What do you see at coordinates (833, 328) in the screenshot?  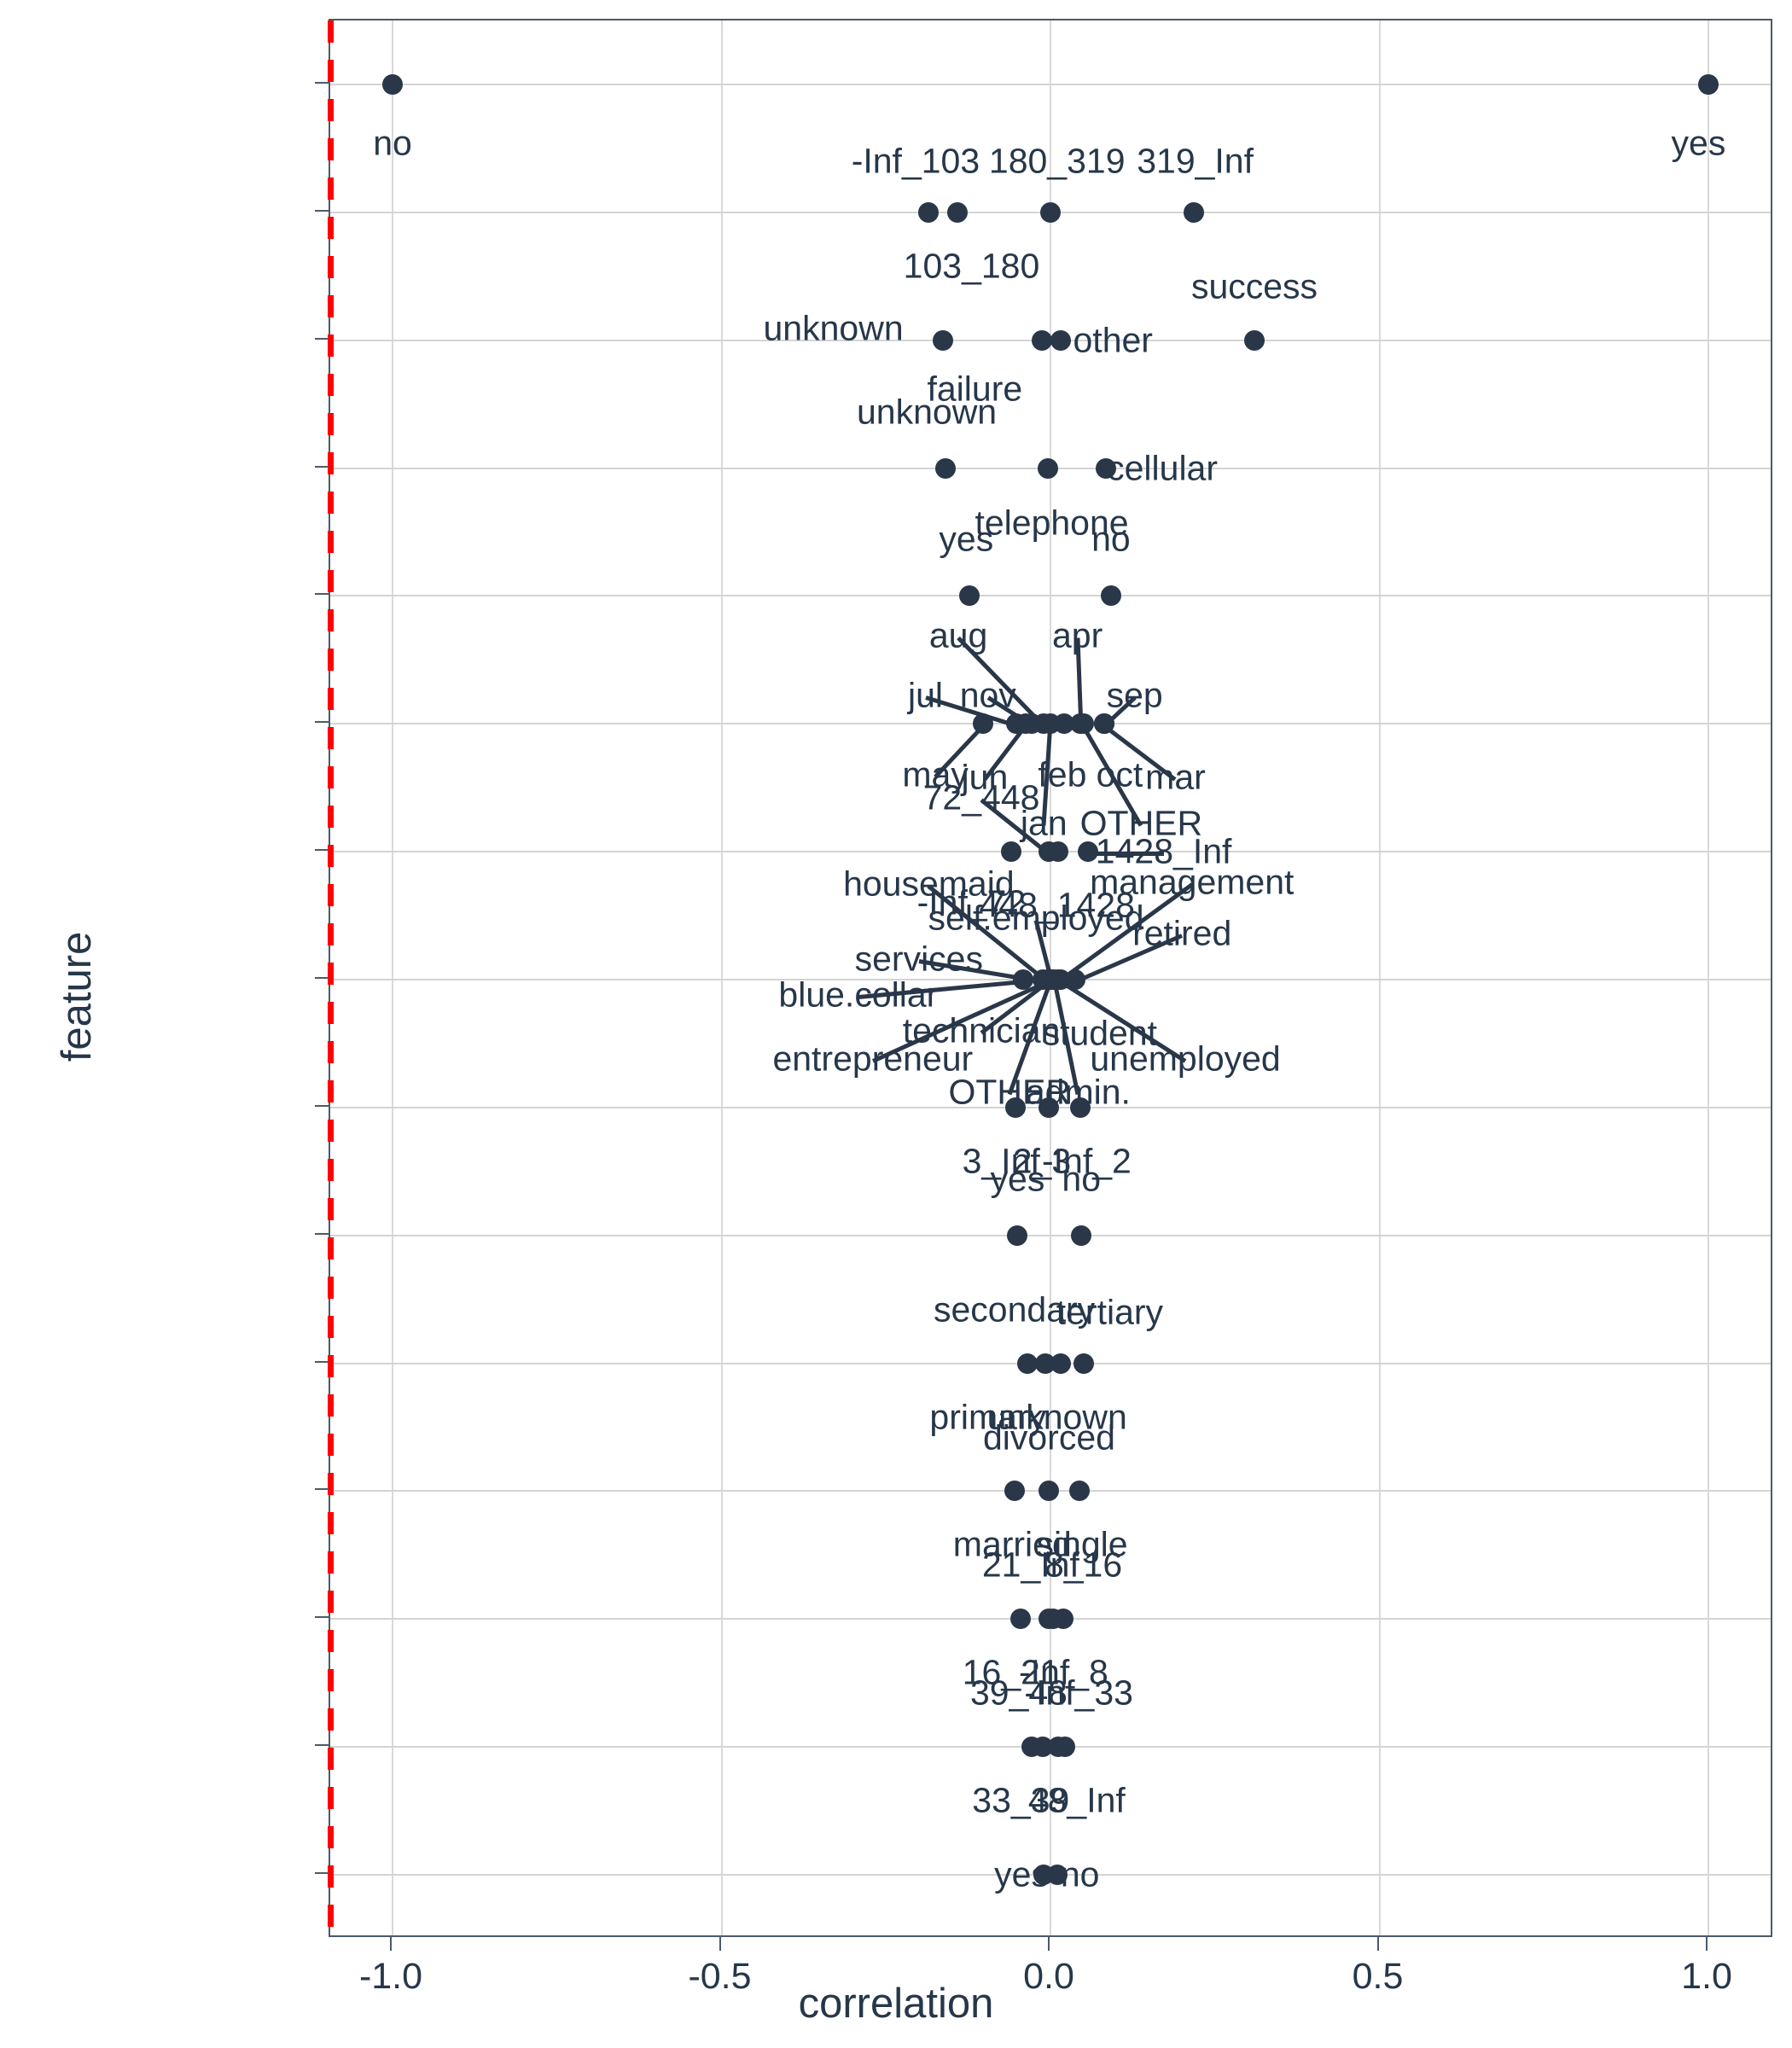 I see `point-label-poutcome-0: unknown` at bounding box center [833, 328].